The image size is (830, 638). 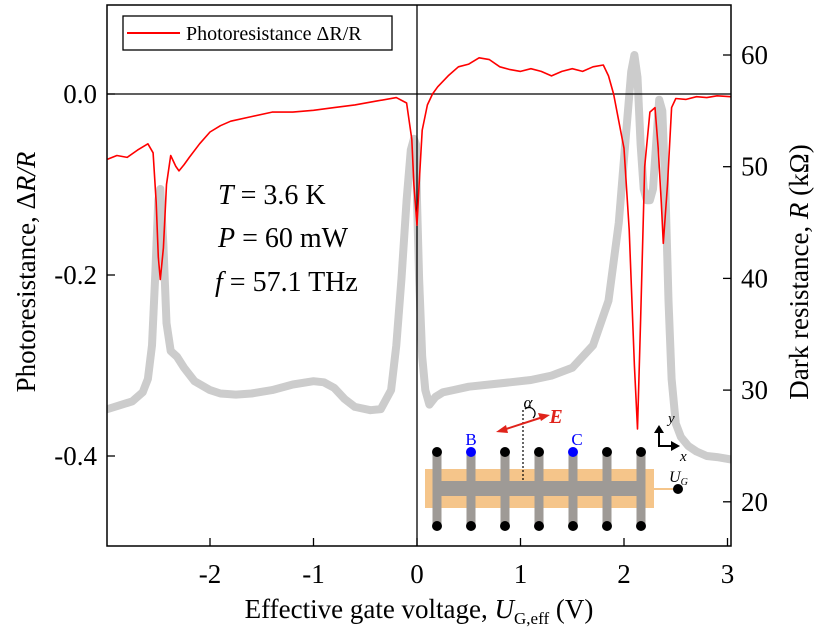 What do you see at coordinates (754, 278) in the screenshot?
I see `y2-tick-label: 40` at bounding box center [754, 278].